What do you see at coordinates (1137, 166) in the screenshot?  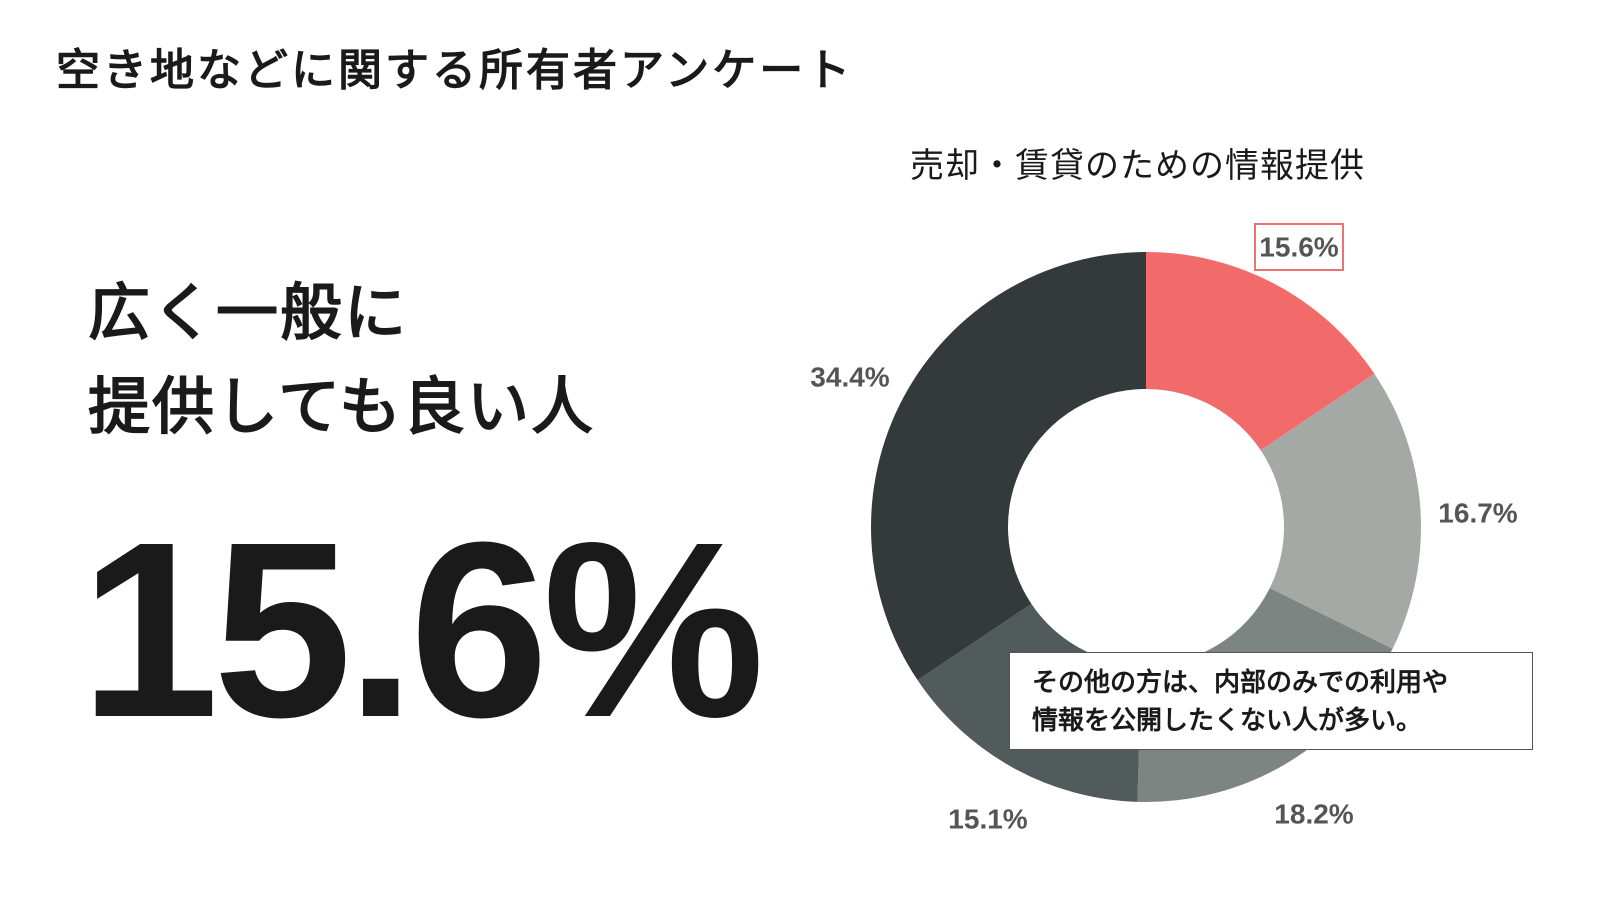 I see `chart-title: 売却・賃貸のための情報提供` at bounding box center [1137, 166].